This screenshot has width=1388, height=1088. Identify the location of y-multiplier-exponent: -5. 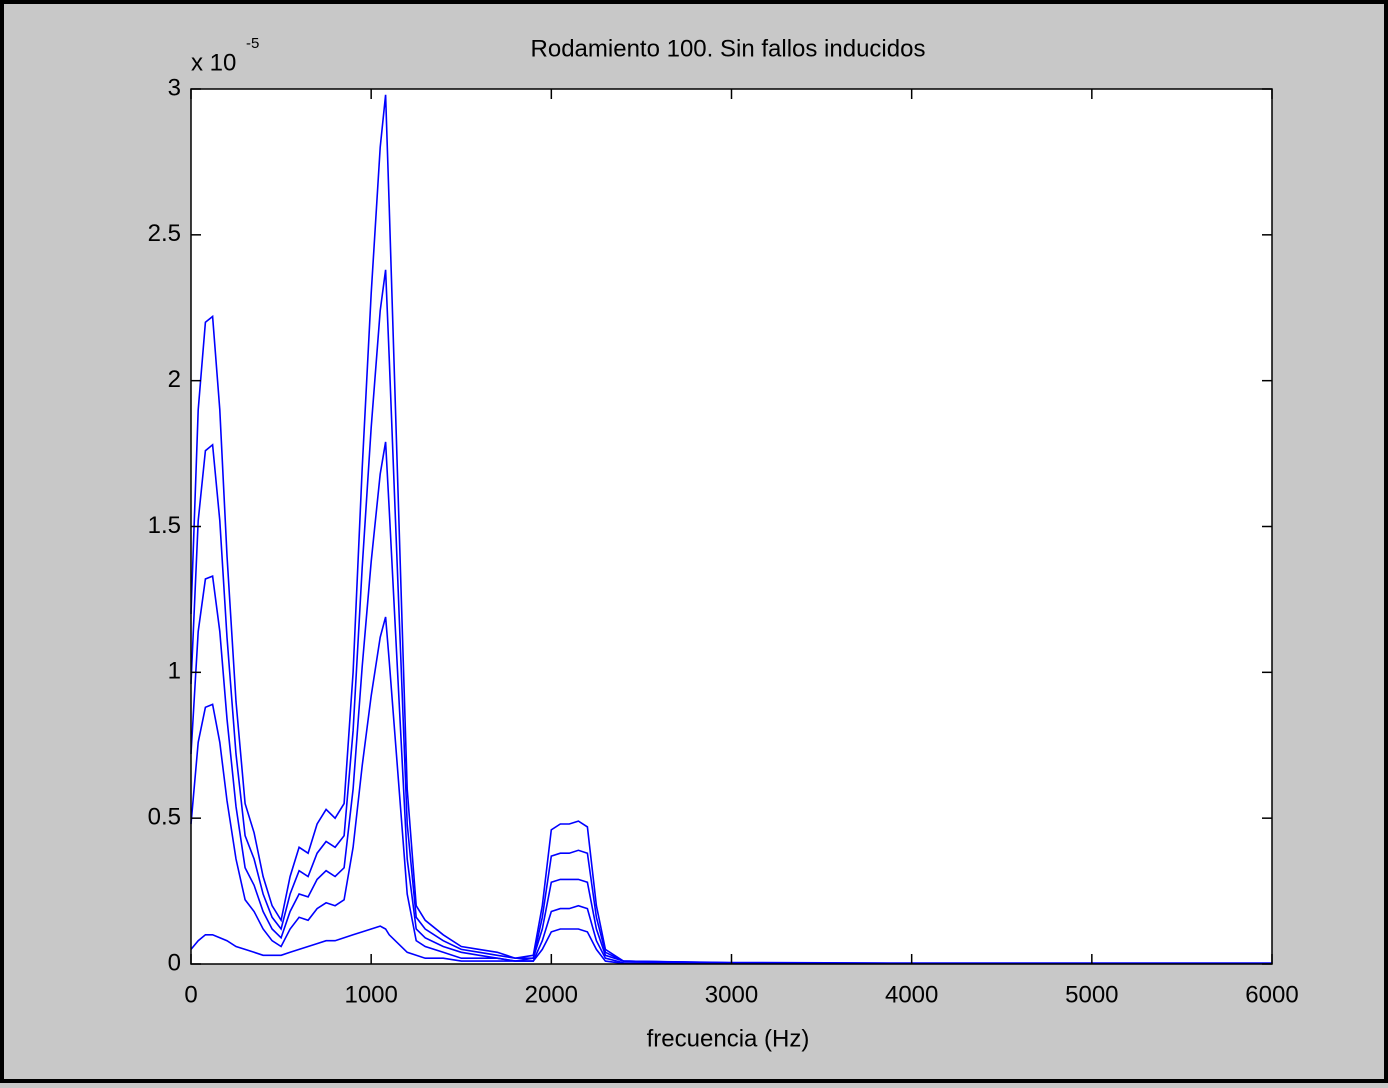
(252, 43).